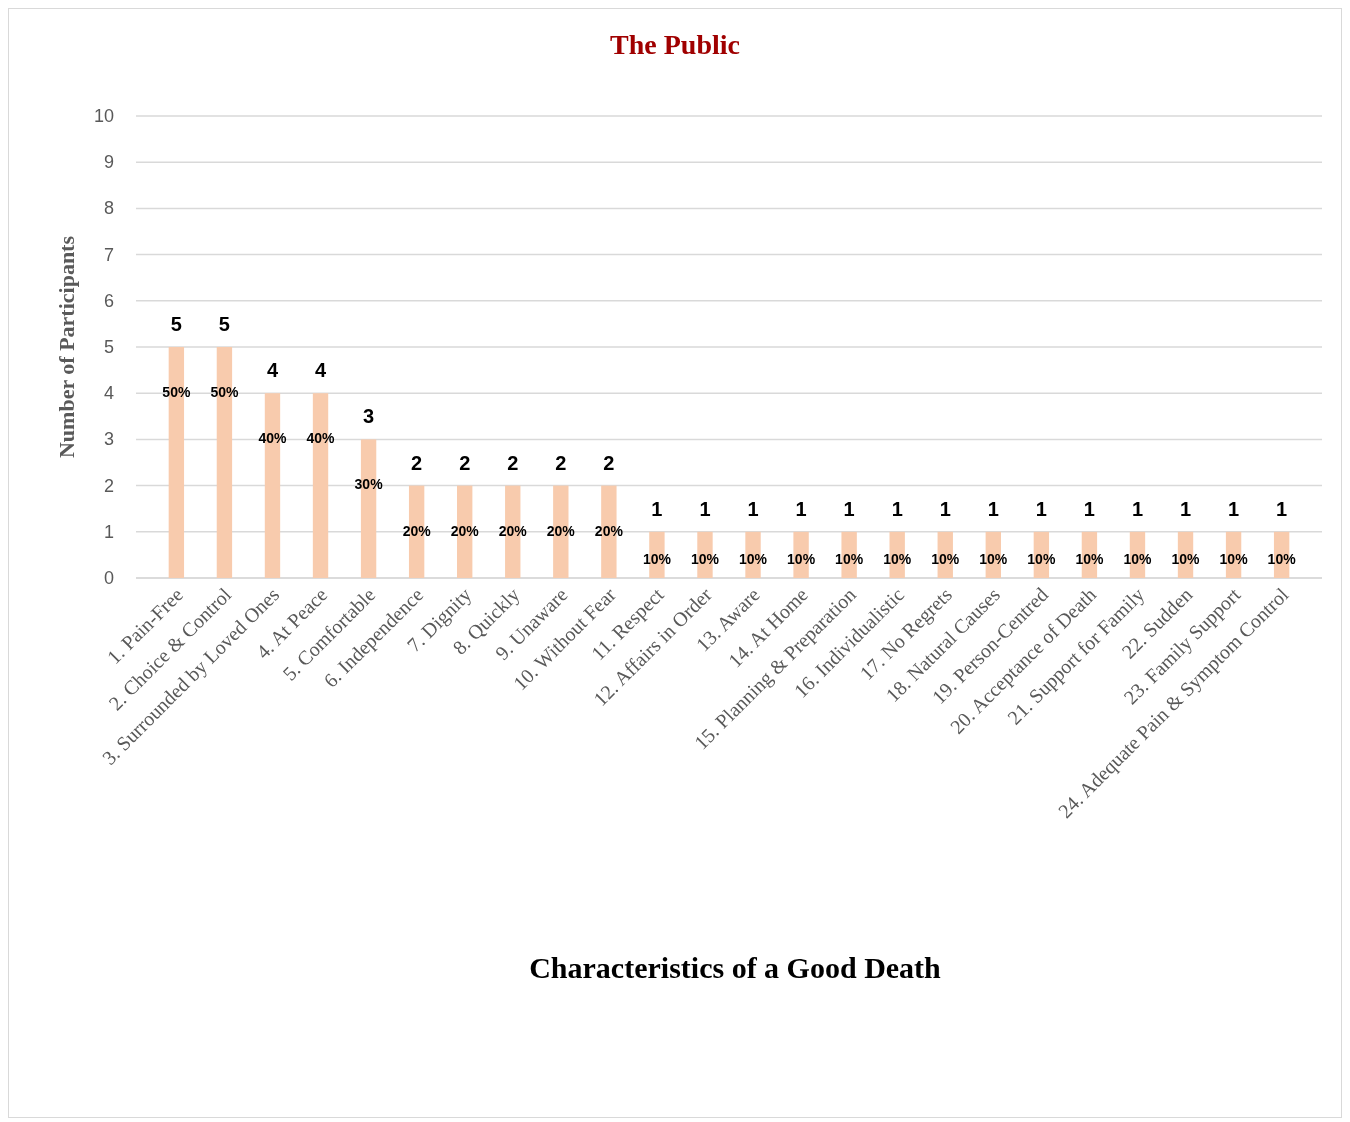  I want to click on y-axis-title: Number of Participants, so click(66, 347).